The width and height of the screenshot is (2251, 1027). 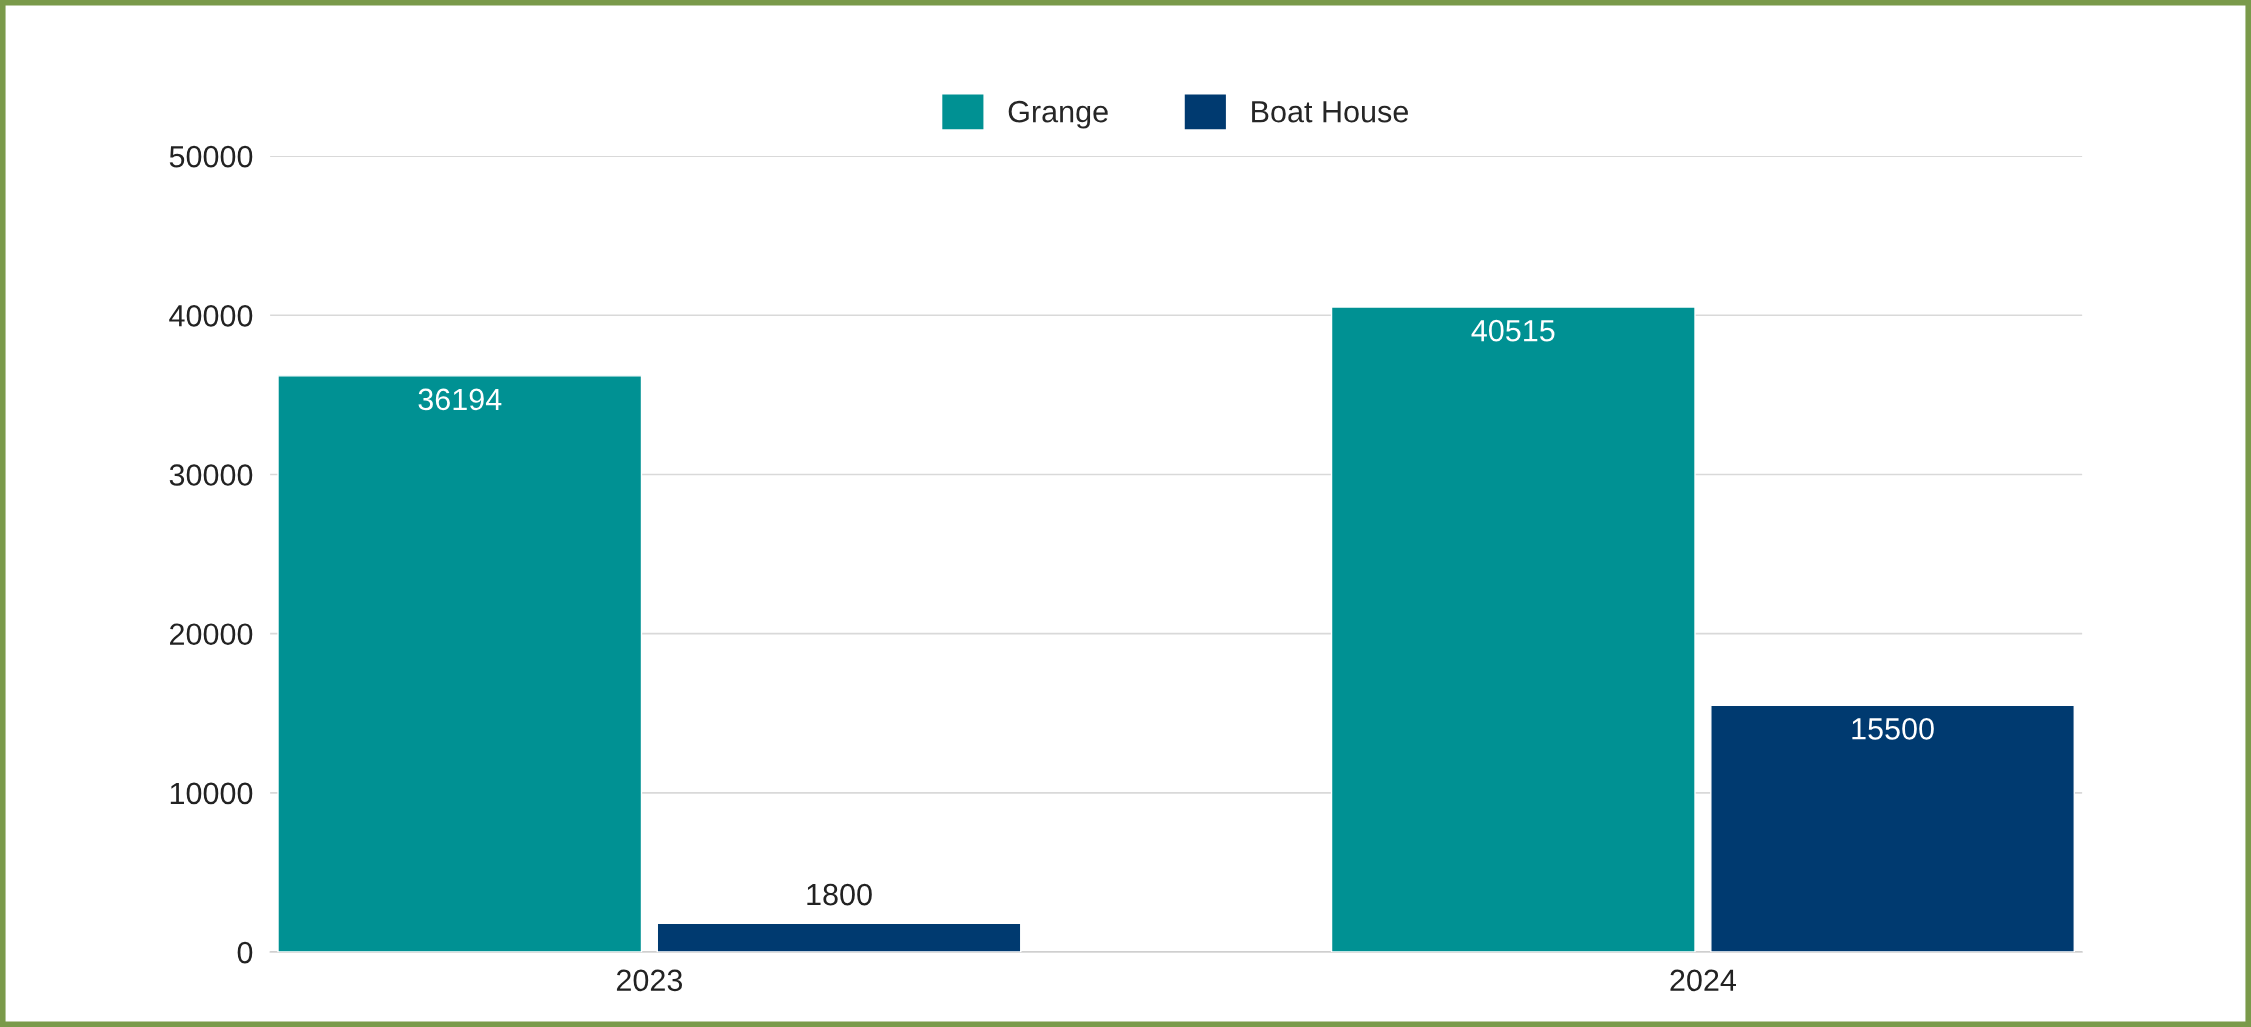 I want to click on data-label: 15500, so click(x=1893, y=729).